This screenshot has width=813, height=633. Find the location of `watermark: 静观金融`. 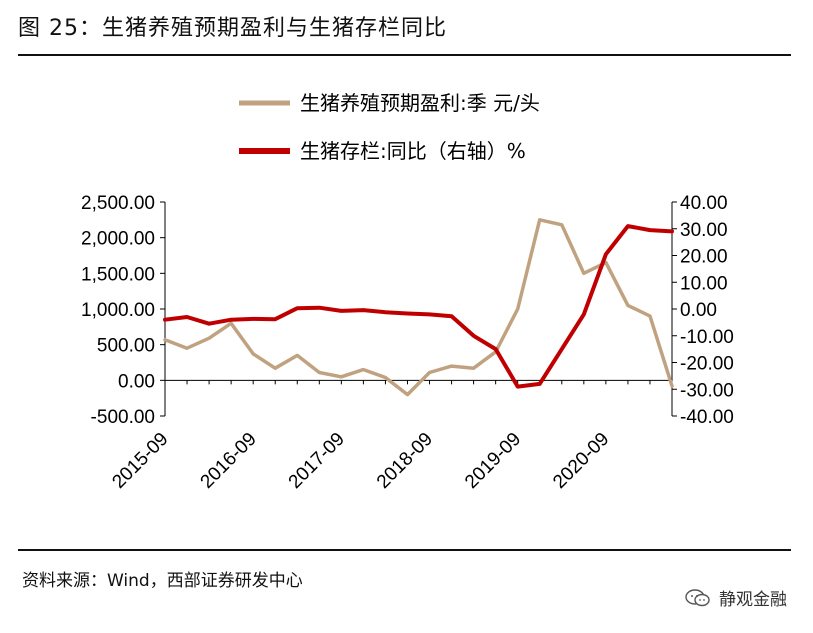

watermark: 静观金融 is located at coordinates (736, 597).